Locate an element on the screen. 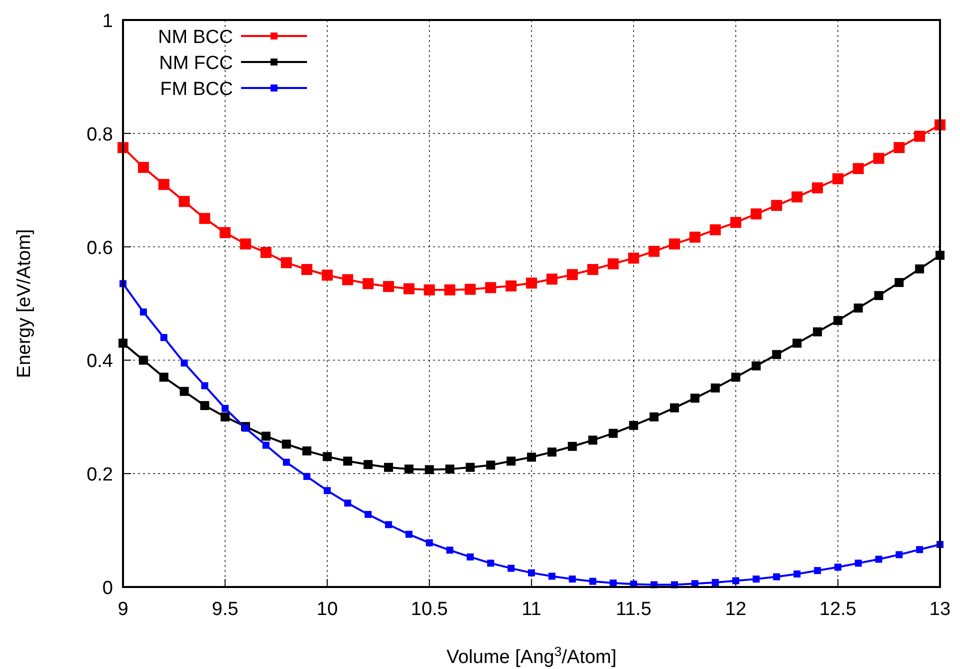 The width and height of the screenshot is (960, 669). legend-label: NM BCC is located at coordinates (195, 37).